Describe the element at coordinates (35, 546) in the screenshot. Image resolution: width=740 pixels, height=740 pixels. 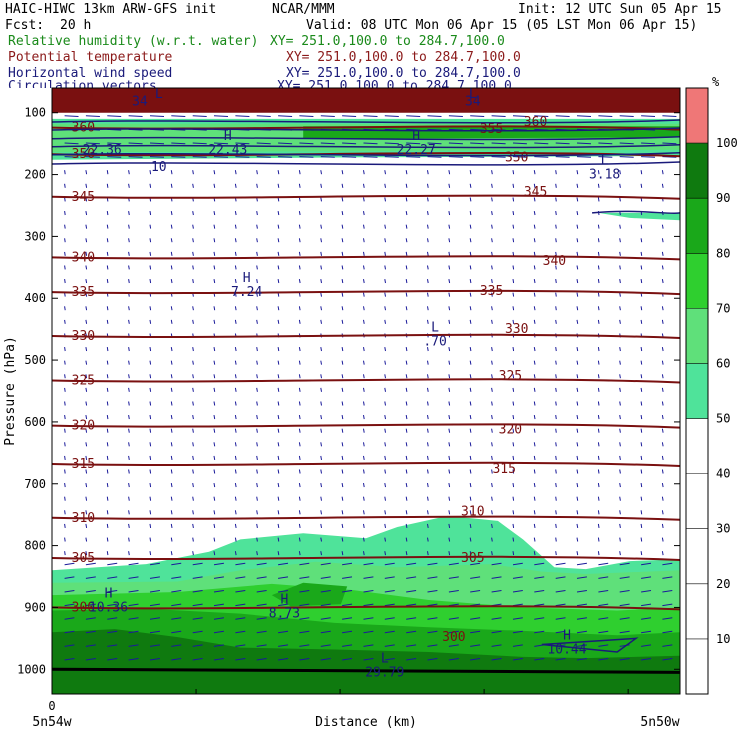
I see `y-tick-label: 800` at that location.